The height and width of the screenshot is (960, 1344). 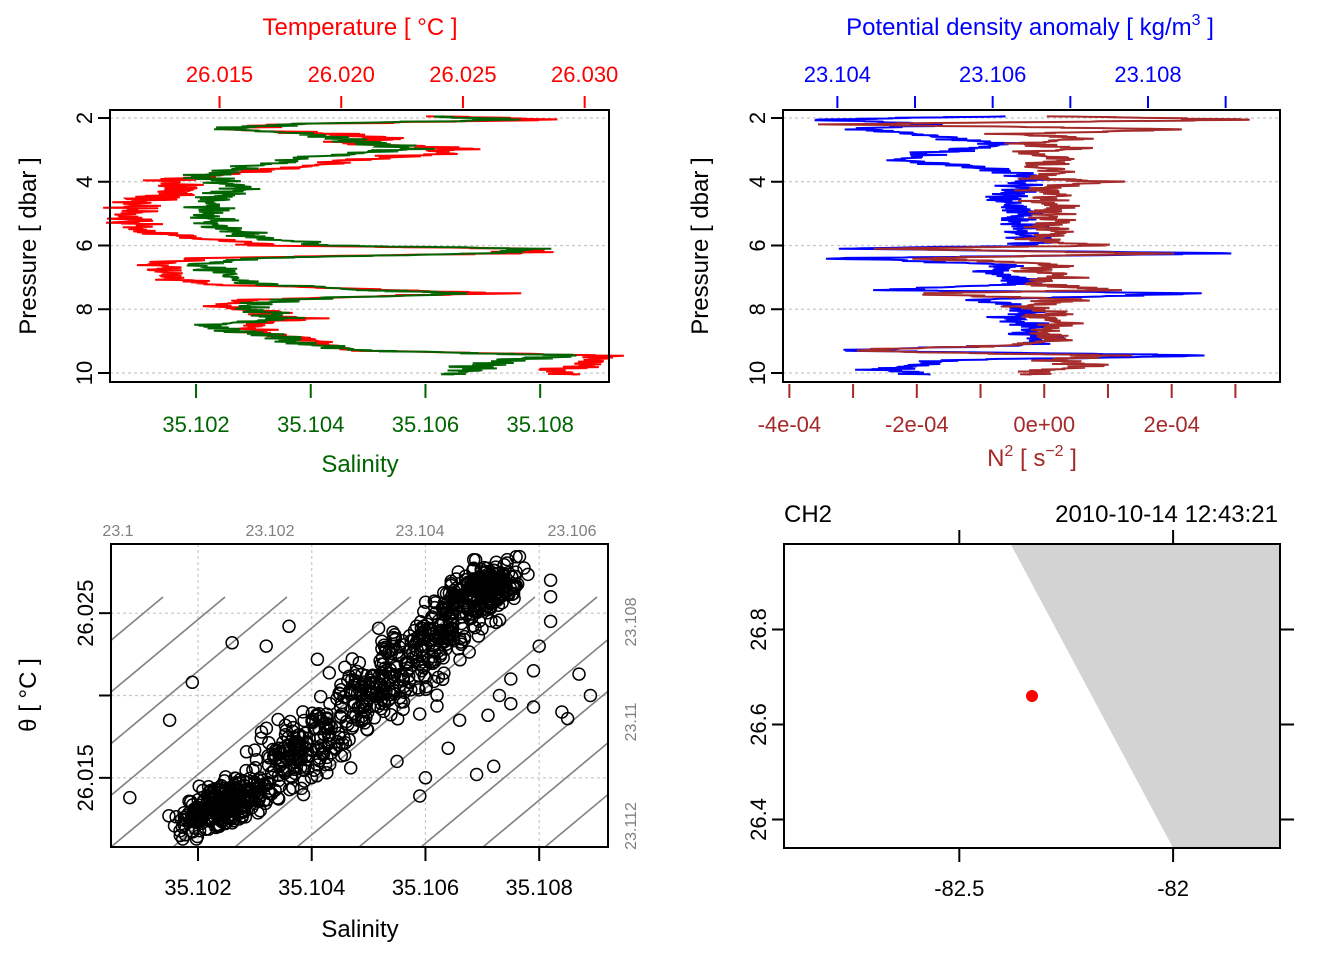 What do you see at coordinates (757, 118) in the screenshot?
I see `y-tick-label: 2` at bounding box center [757, 118].